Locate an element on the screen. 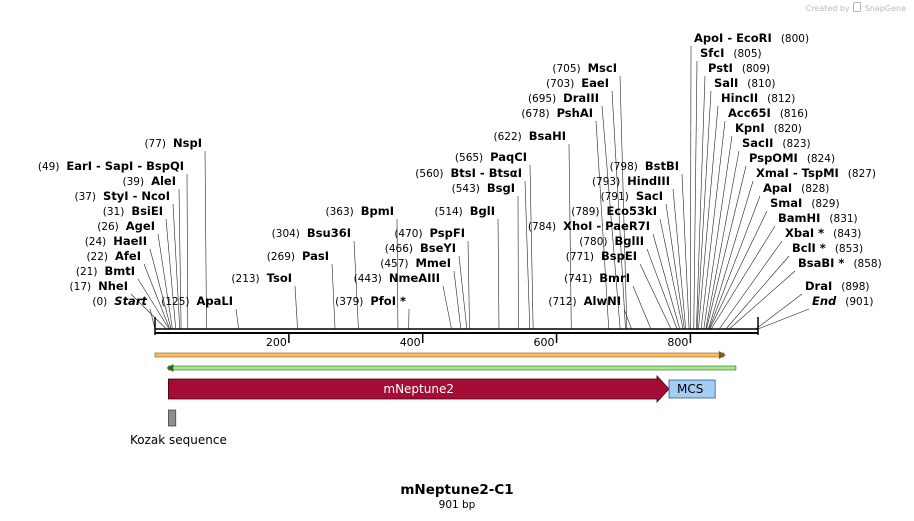 Image resolution: width=914 pixels, height=521 pixels. site-label-bsabi: BsaBI * (858) is located at coordinates (840, 263).